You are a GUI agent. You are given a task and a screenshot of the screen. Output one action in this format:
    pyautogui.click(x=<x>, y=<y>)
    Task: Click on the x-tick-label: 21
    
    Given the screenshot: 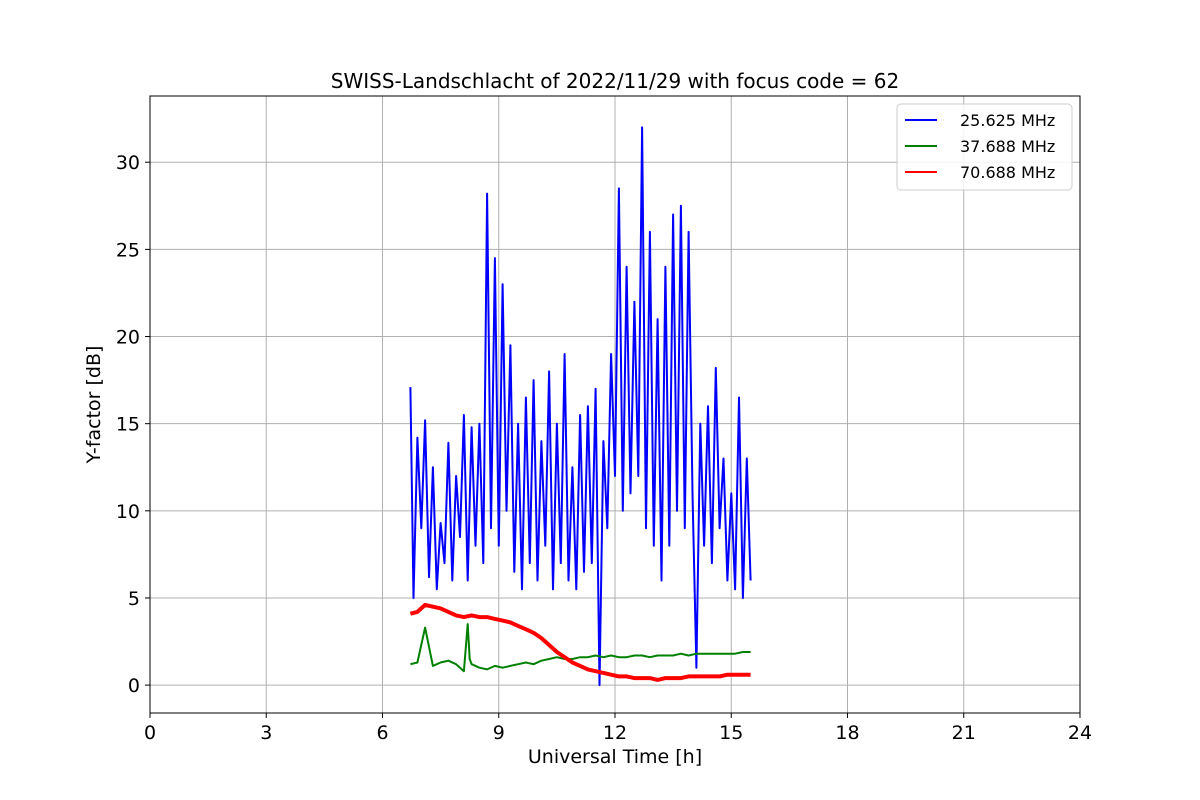 What is the action you would take?
    pyautogui.click(x=964, y=733)
    